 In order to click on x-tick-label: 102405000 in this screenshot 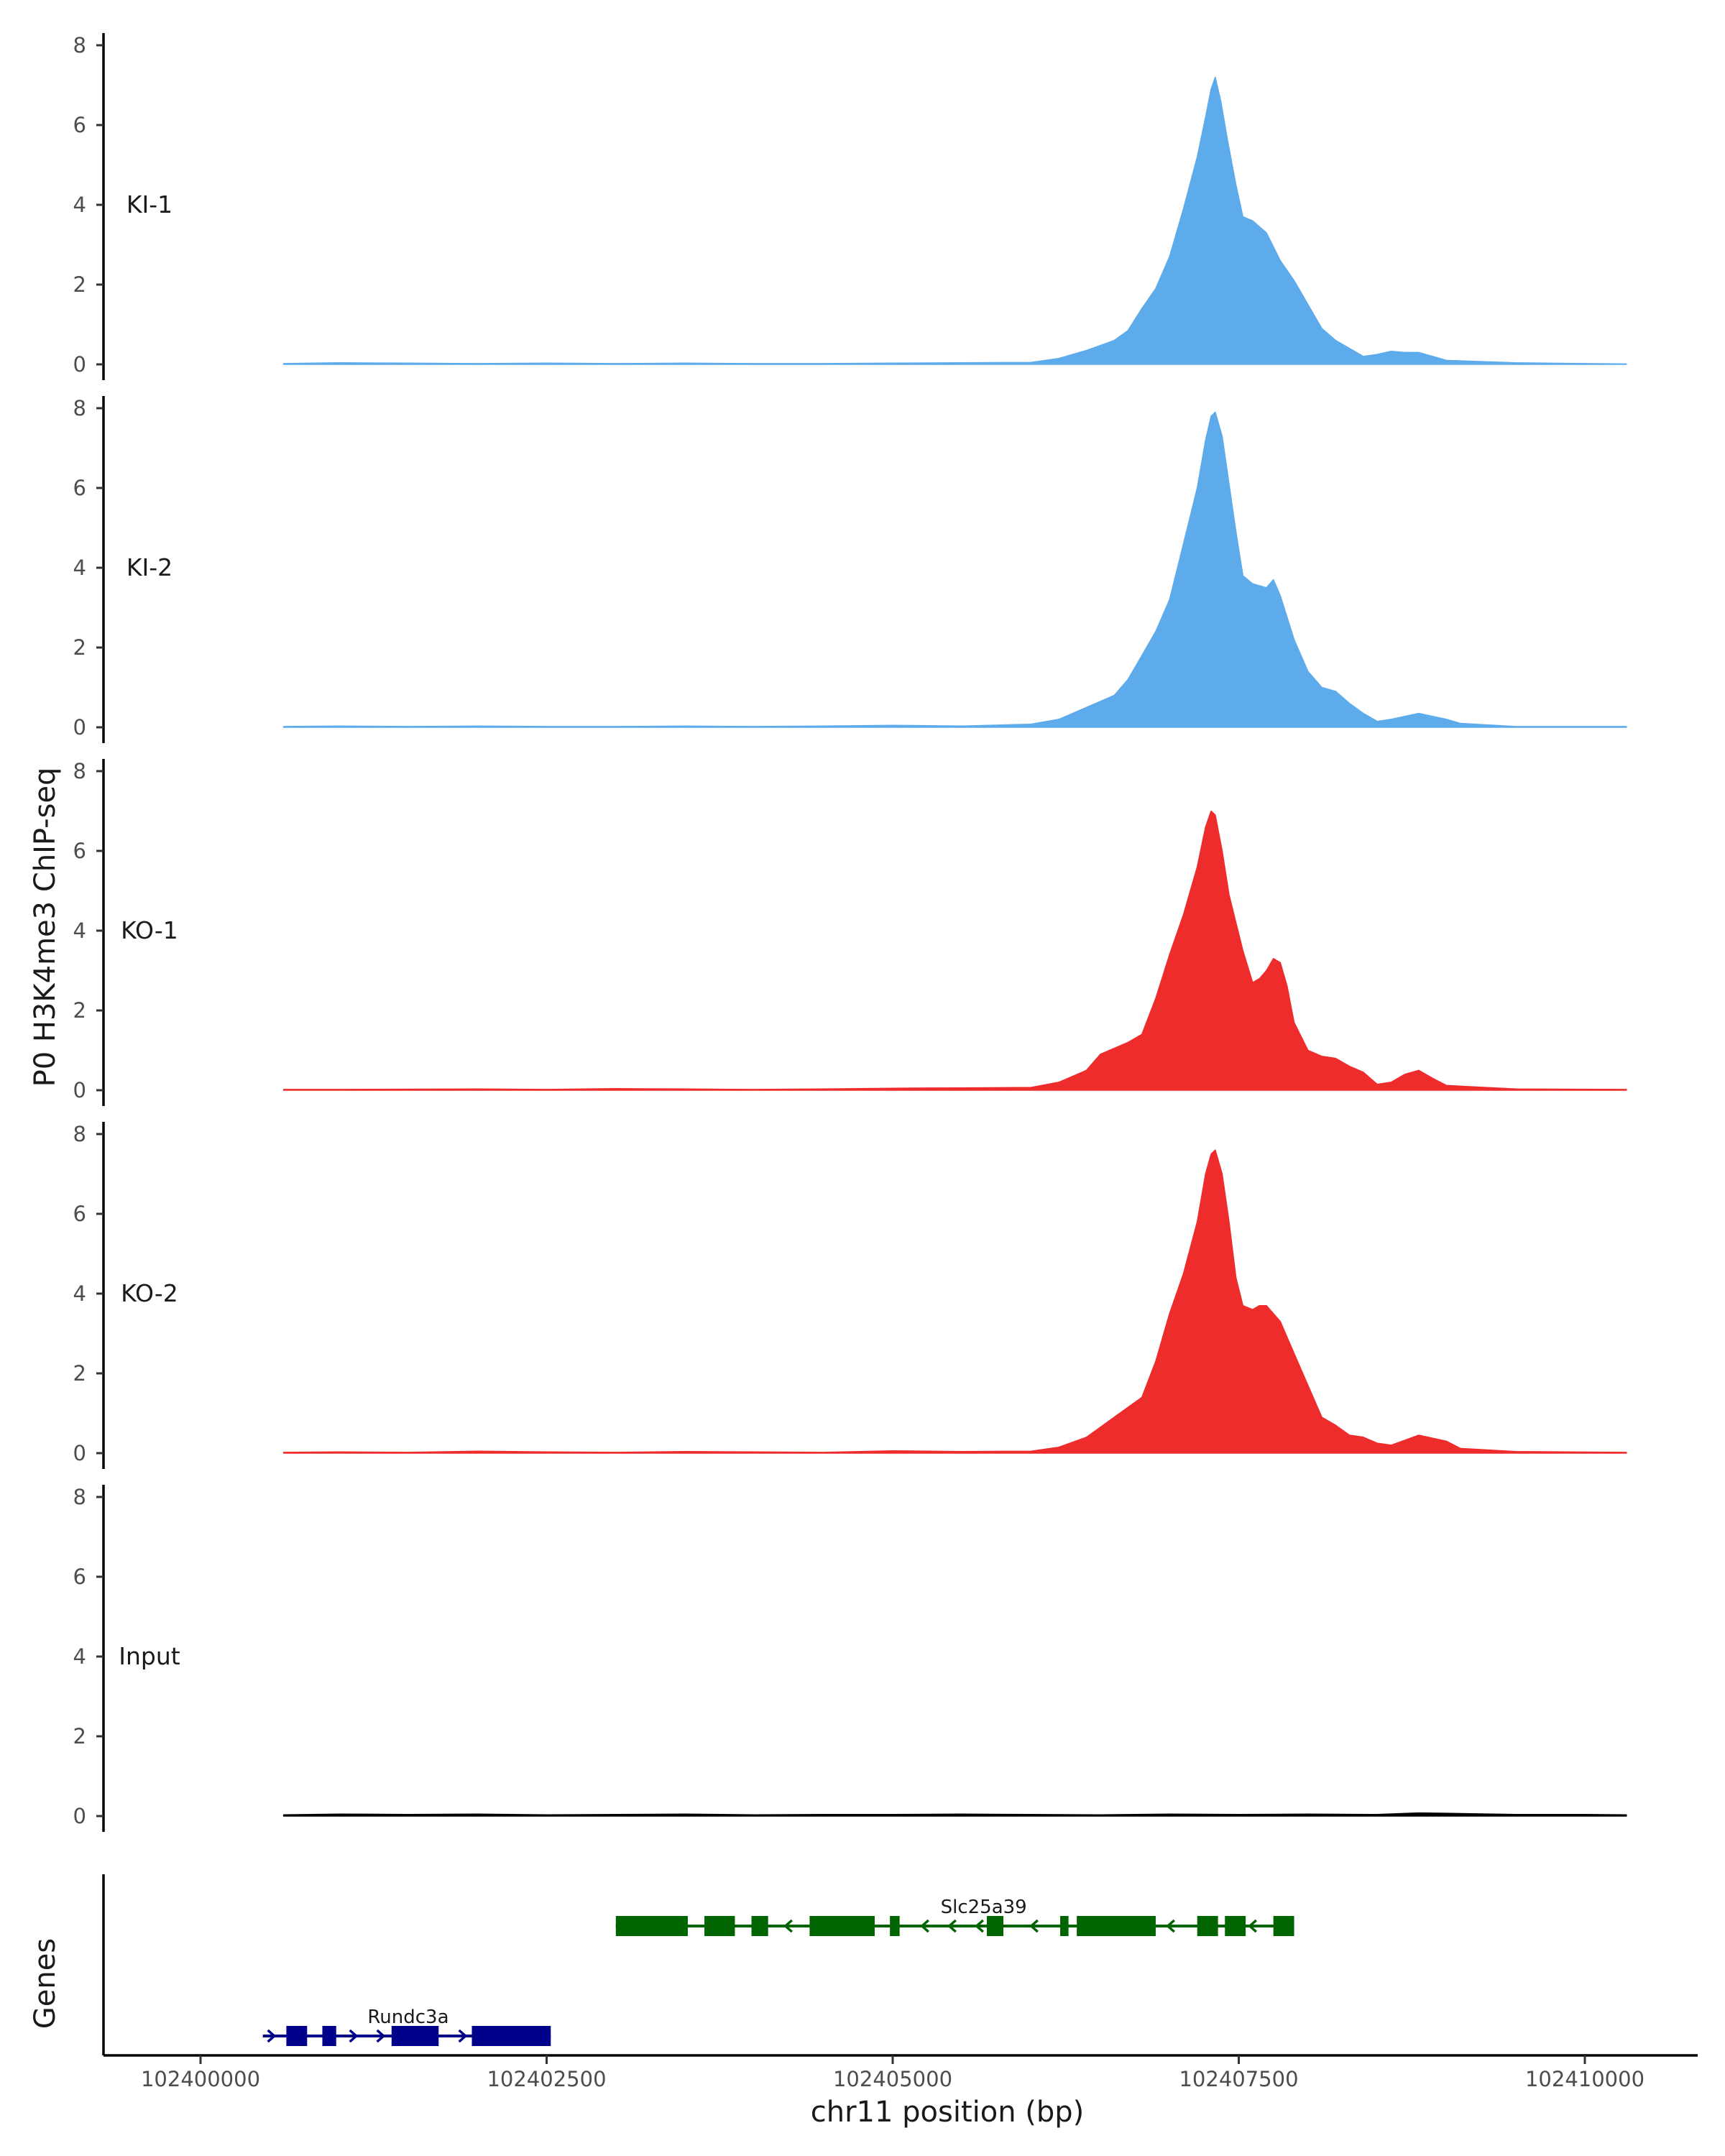, I will do `click(892, 2079)`.